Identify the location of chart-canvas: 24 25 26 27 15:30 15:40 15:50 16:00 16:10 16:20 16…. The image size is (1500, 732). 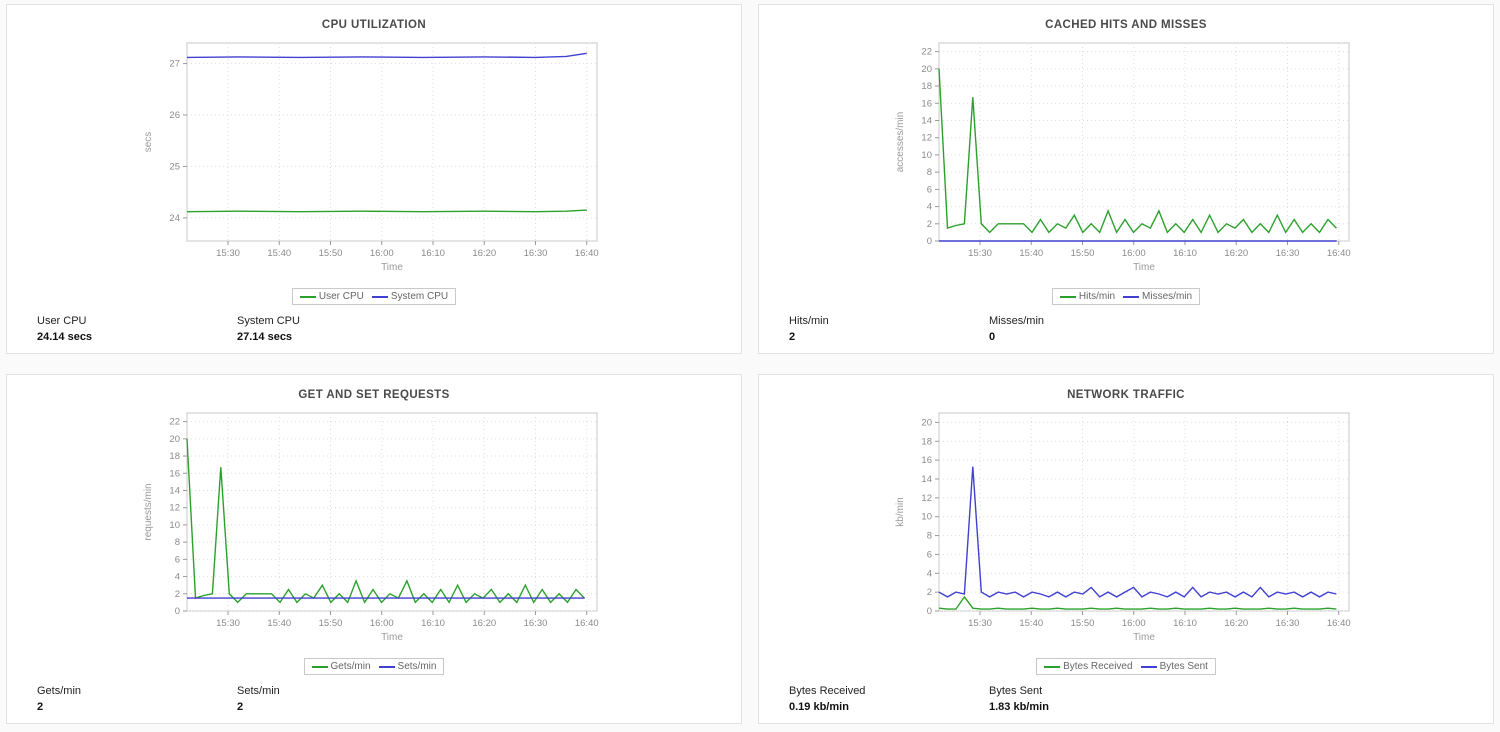
(374, 159).